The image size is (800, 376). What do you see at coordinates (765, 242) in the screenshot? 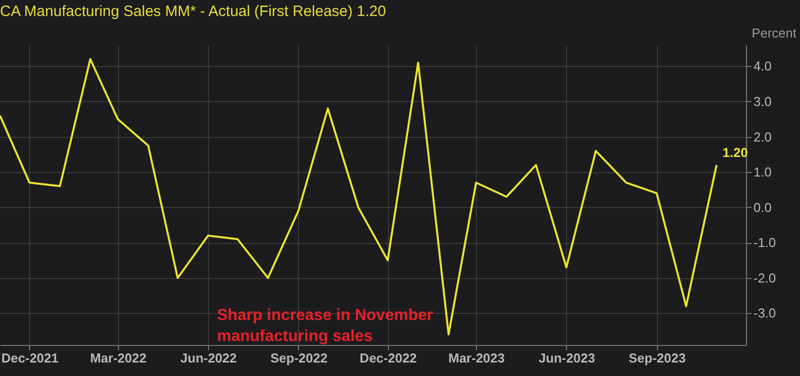
I see `y-tick-label: -1.0` at bounding box center [765, 242].